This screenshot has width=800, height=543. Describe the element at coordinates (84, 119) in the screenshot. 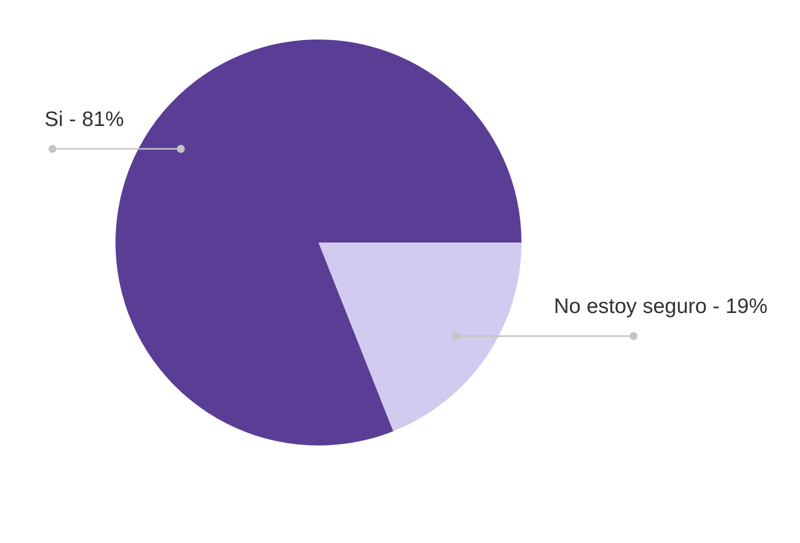

I see `slice-label: Si - 81%` at that location.